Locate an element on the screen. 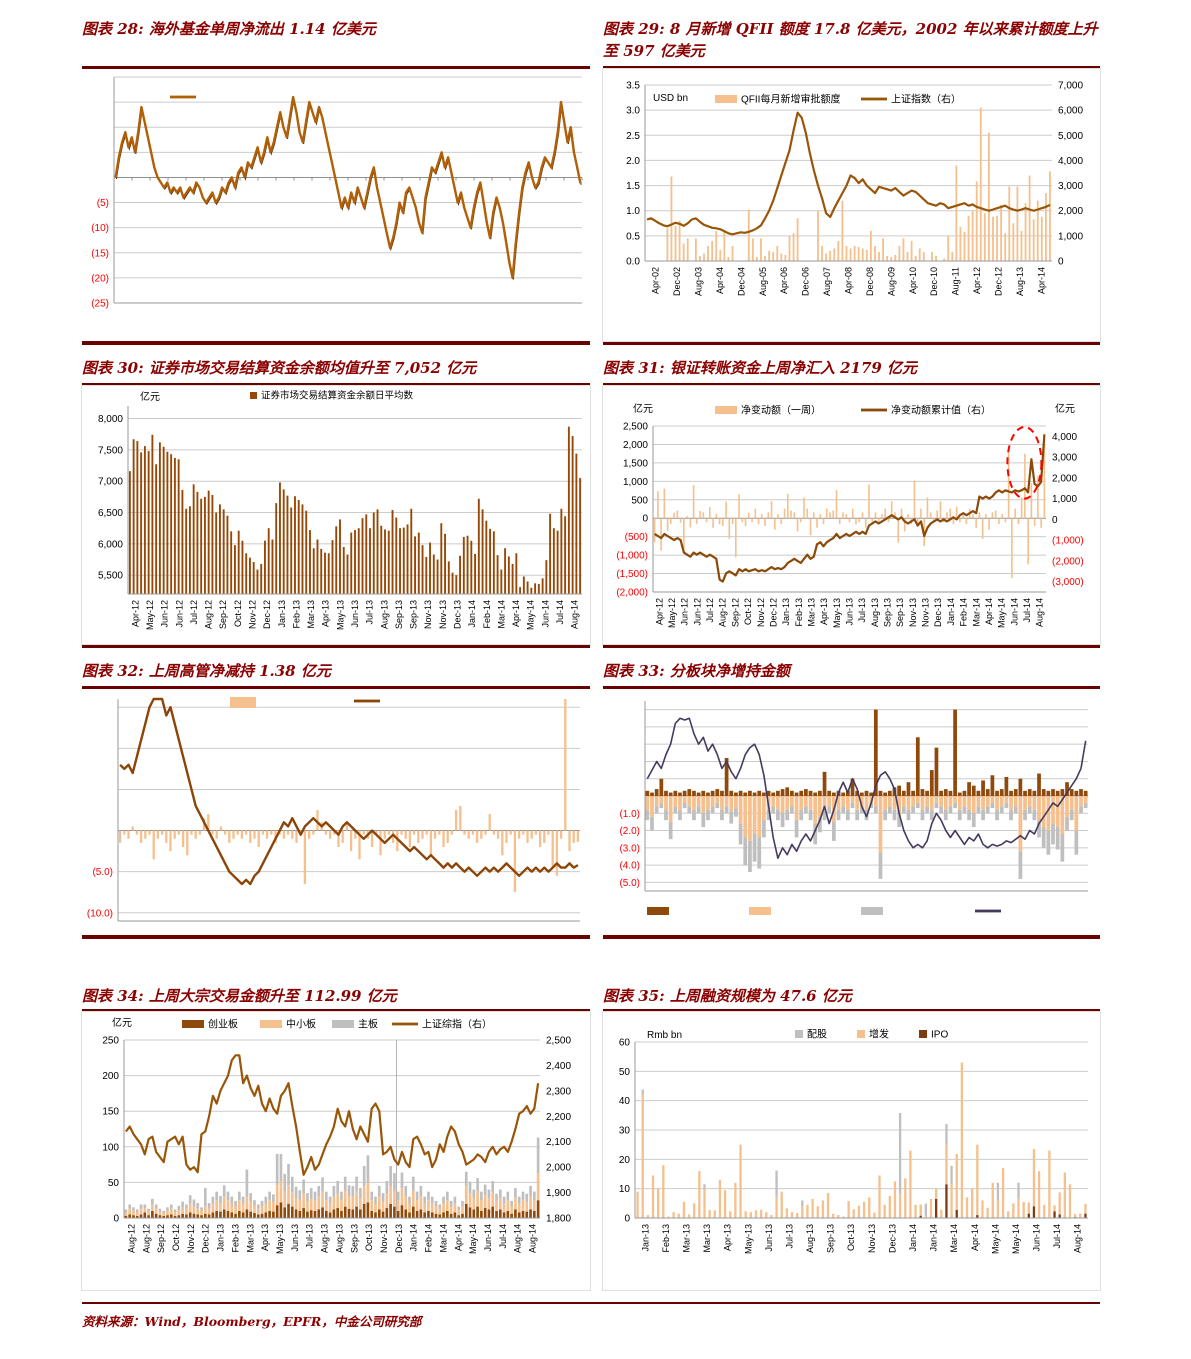 The image size is (1191, 1359). footer-rule is located at coordinates (591, 1303).